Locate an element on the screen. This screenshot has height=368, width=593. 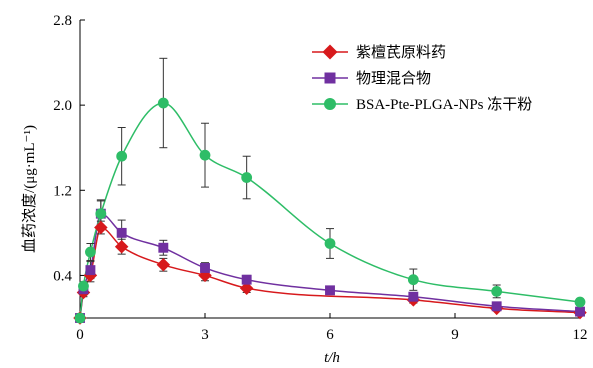
y-tick-label: 2.8 is located at coordinates (62, 21).